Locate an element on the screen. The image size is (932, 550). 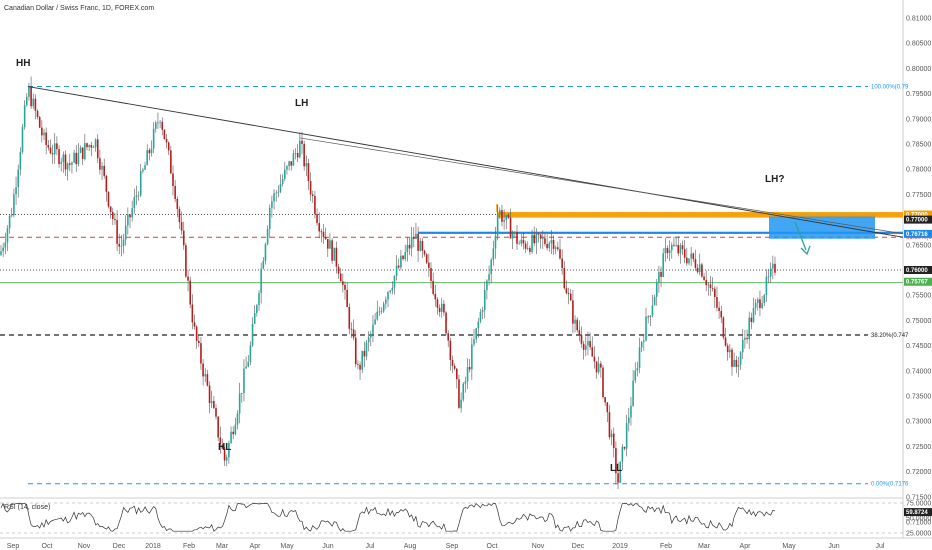
orange-resistance-zone is located at coordinates (700, 215).